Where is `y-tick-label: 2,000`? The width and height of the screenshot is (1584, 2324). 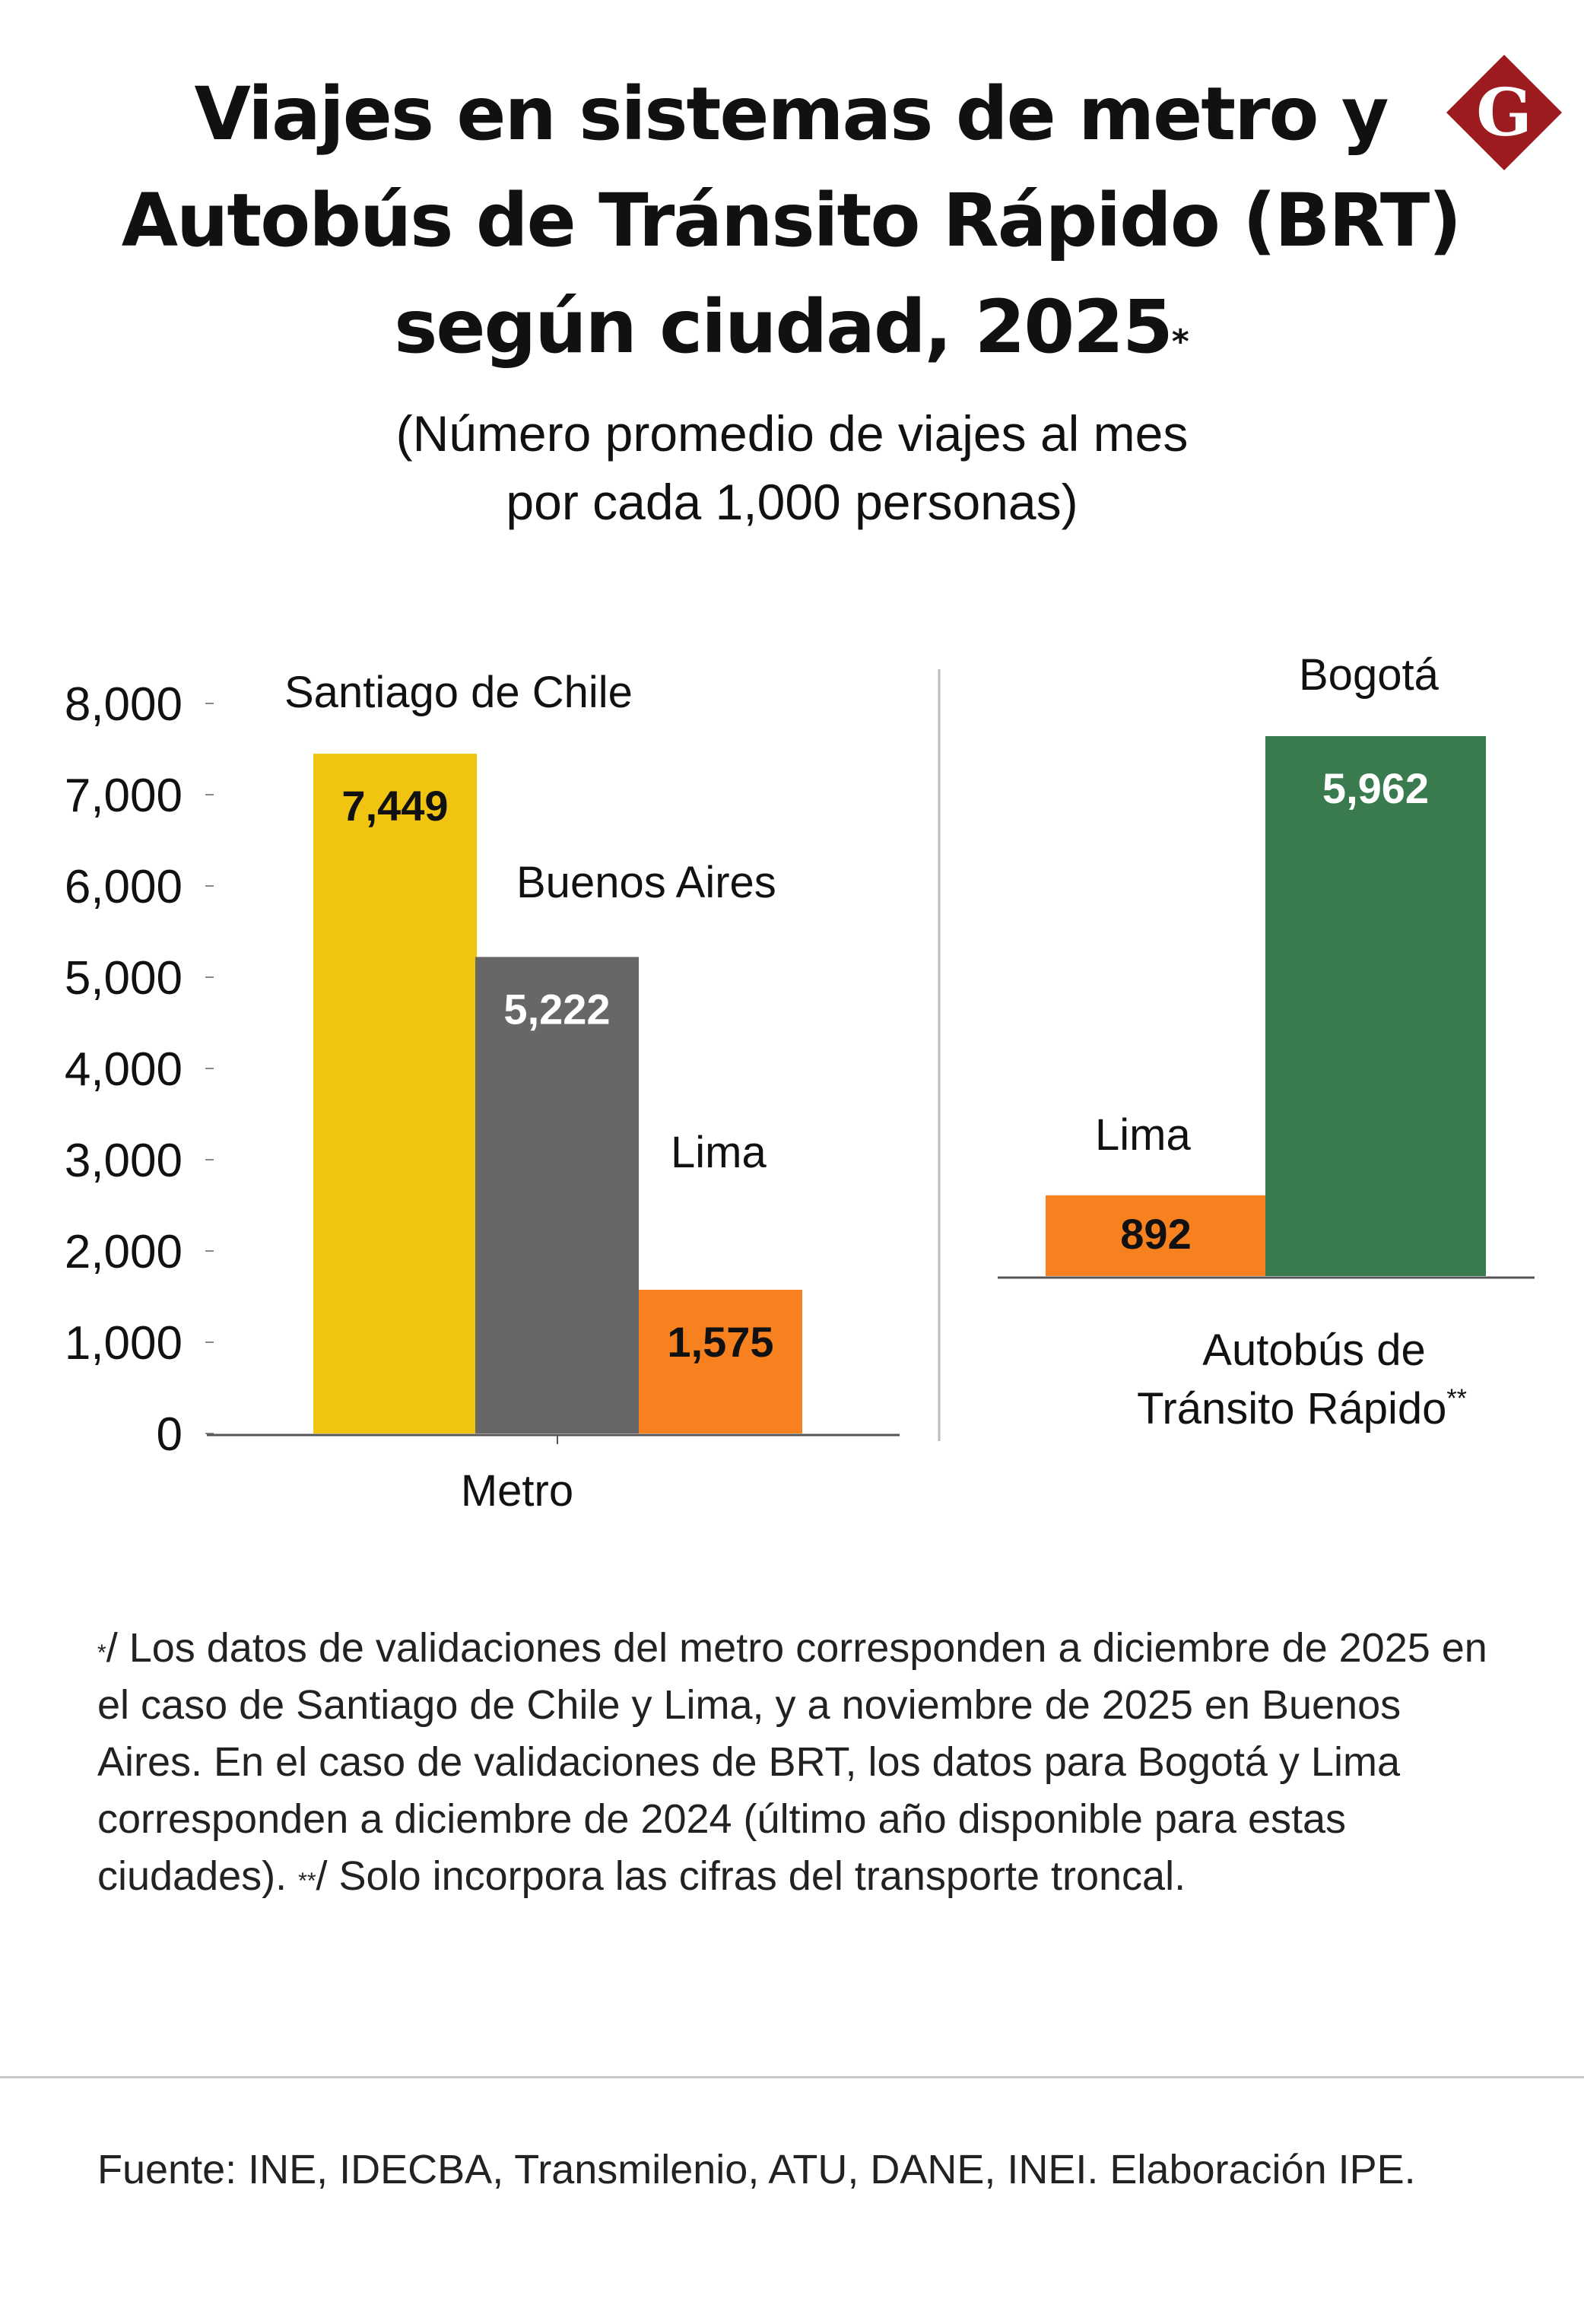 y-tick-label: 2,000 is located at coordinates (124, 1252).